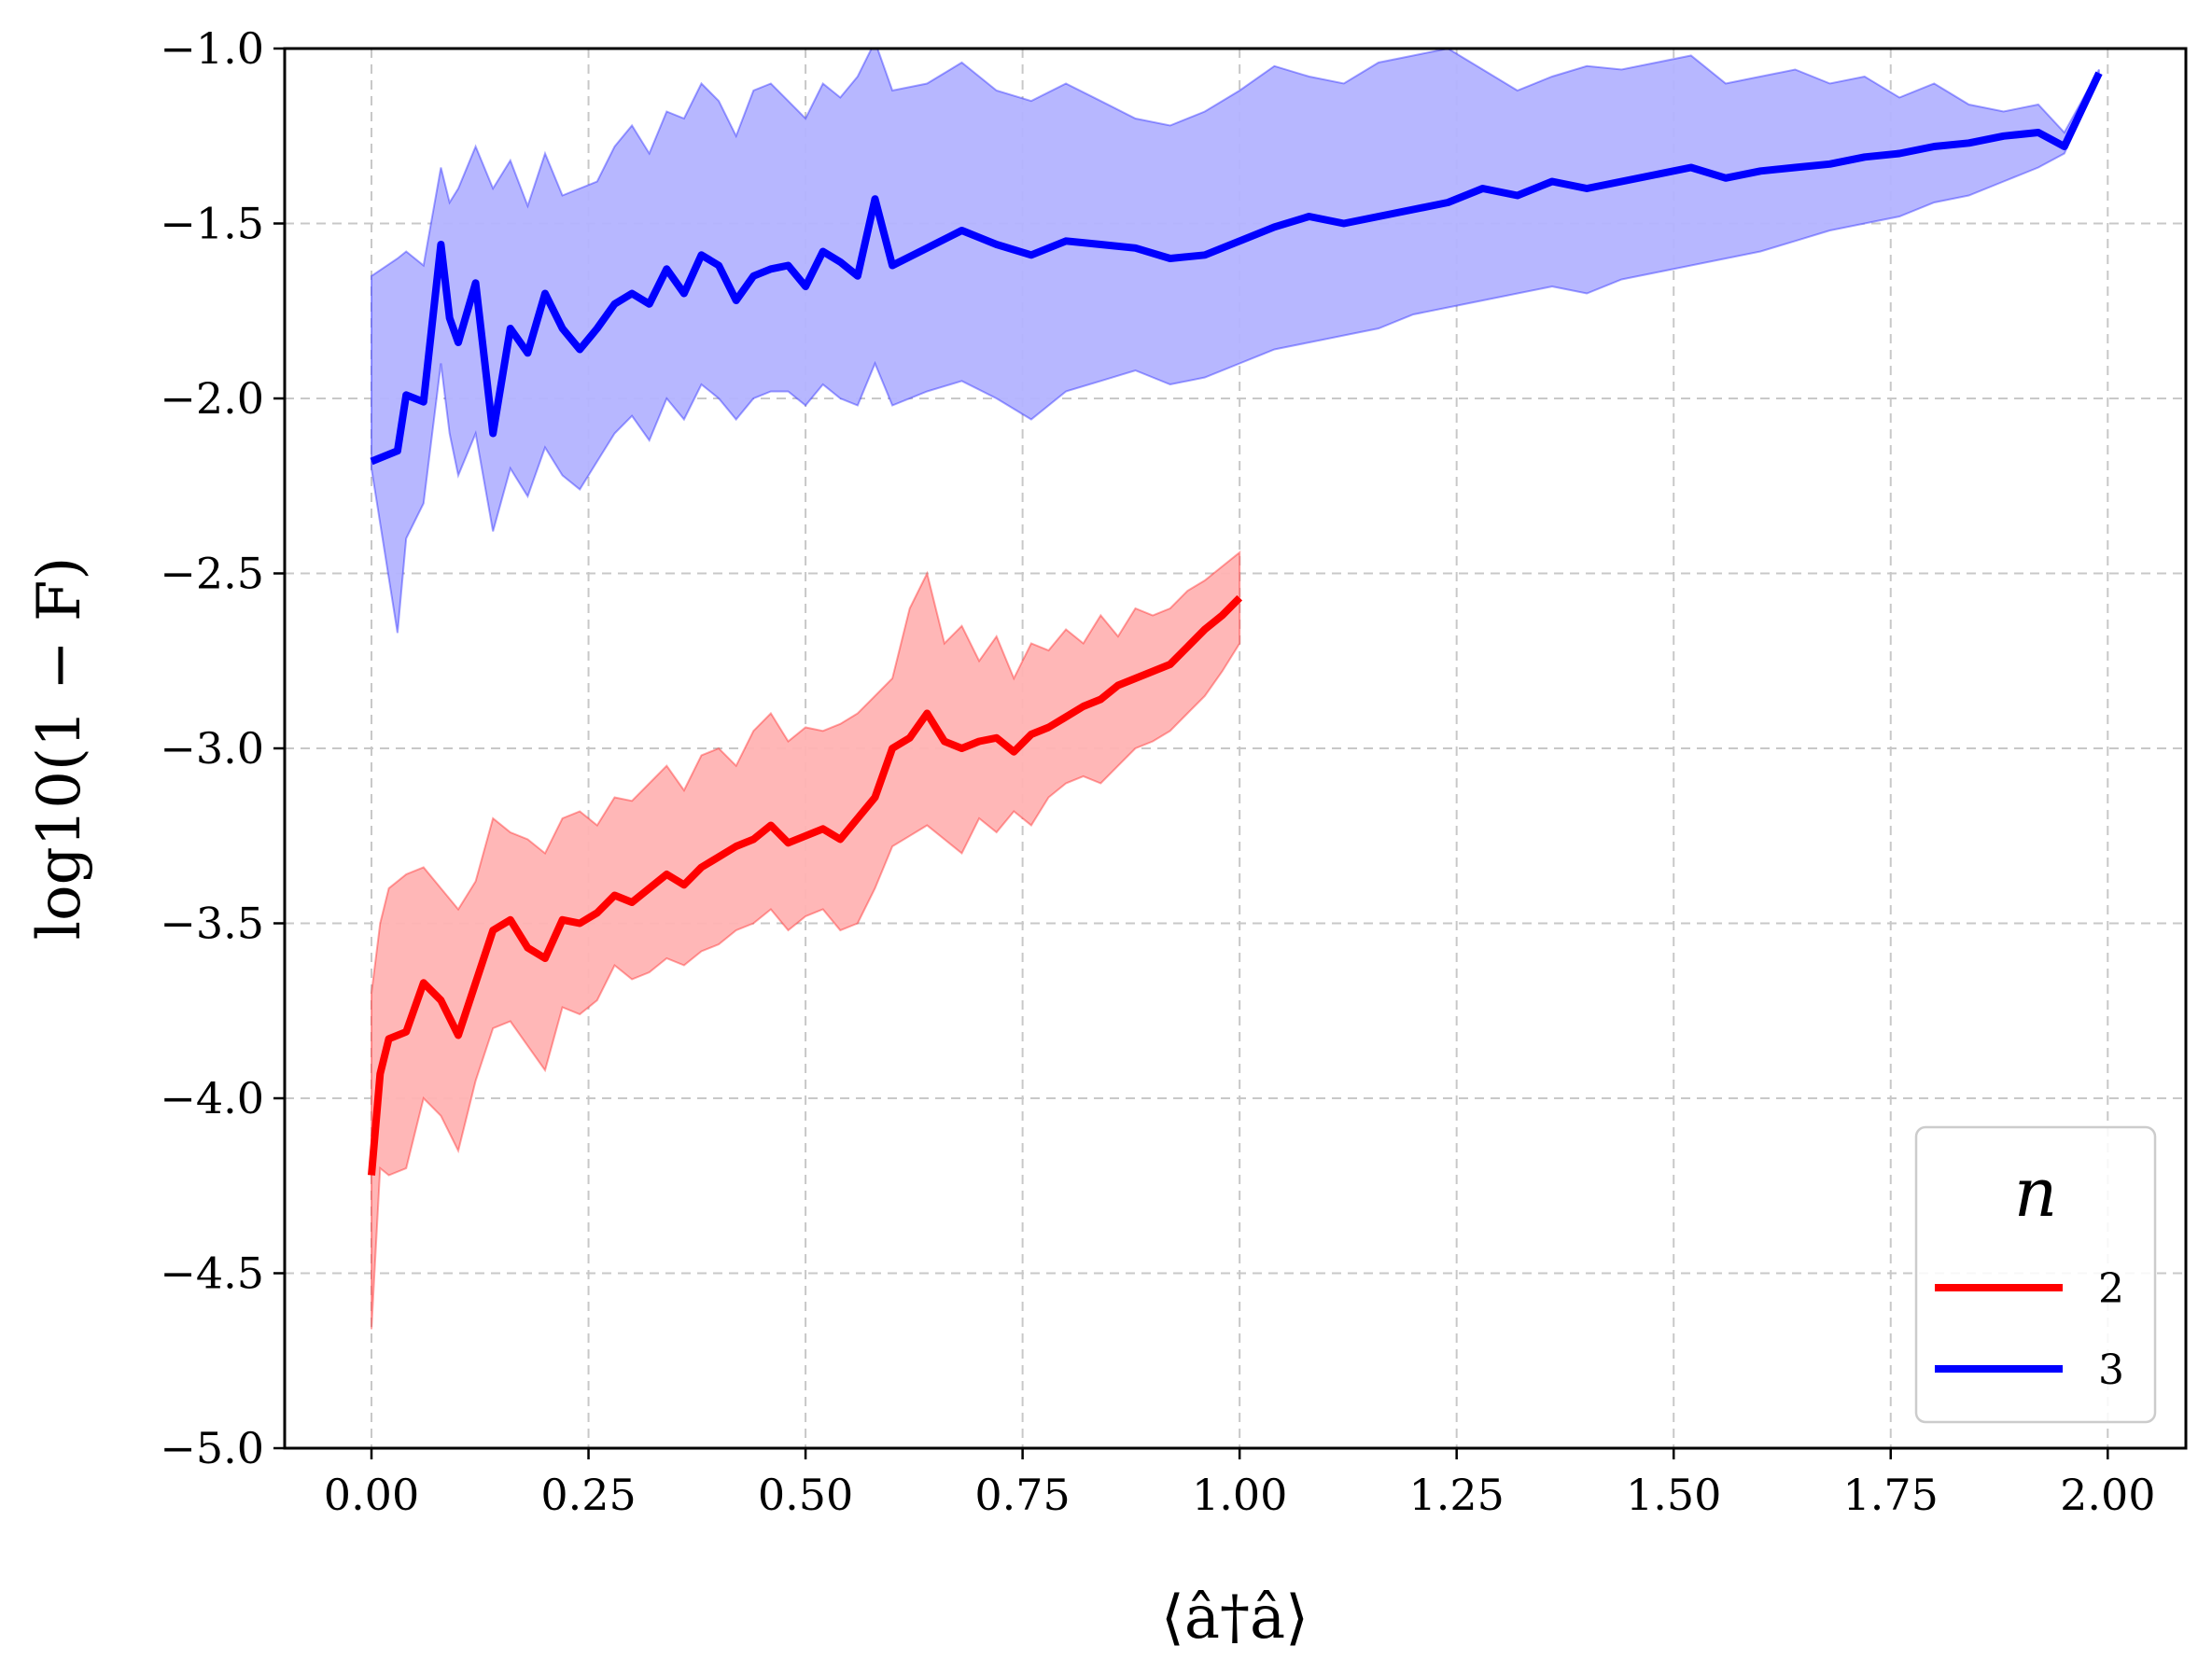 The height and width of the screenshot is (1674, 2212). I want to click on legend: n 2 3, so click(2035, 1274).